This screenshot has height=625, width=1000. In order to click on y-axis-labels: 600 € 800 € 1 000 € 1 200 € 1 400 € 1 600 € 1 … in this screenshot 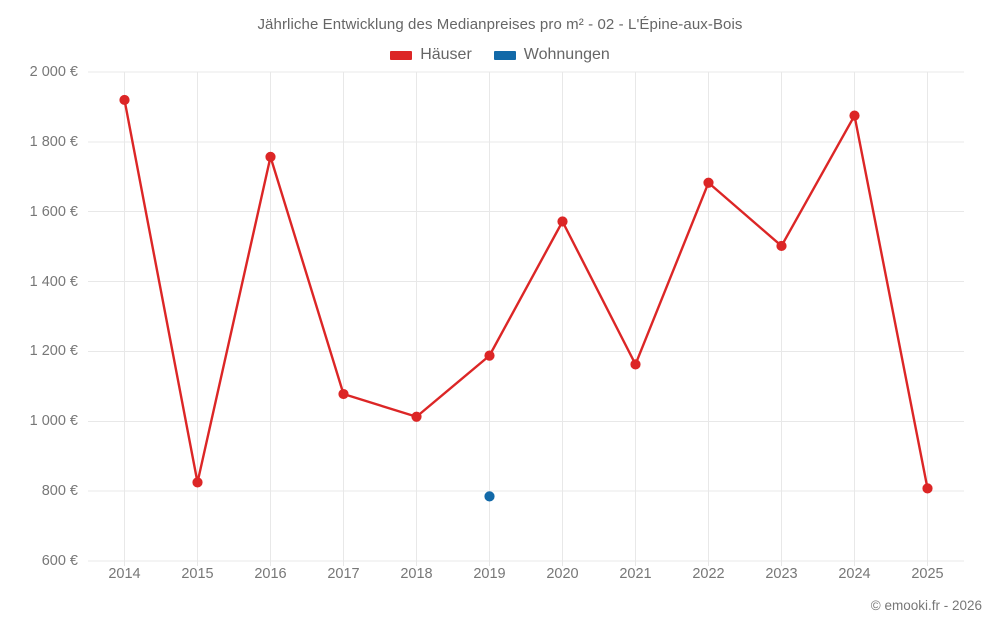, I will do `click(39, 312)`.